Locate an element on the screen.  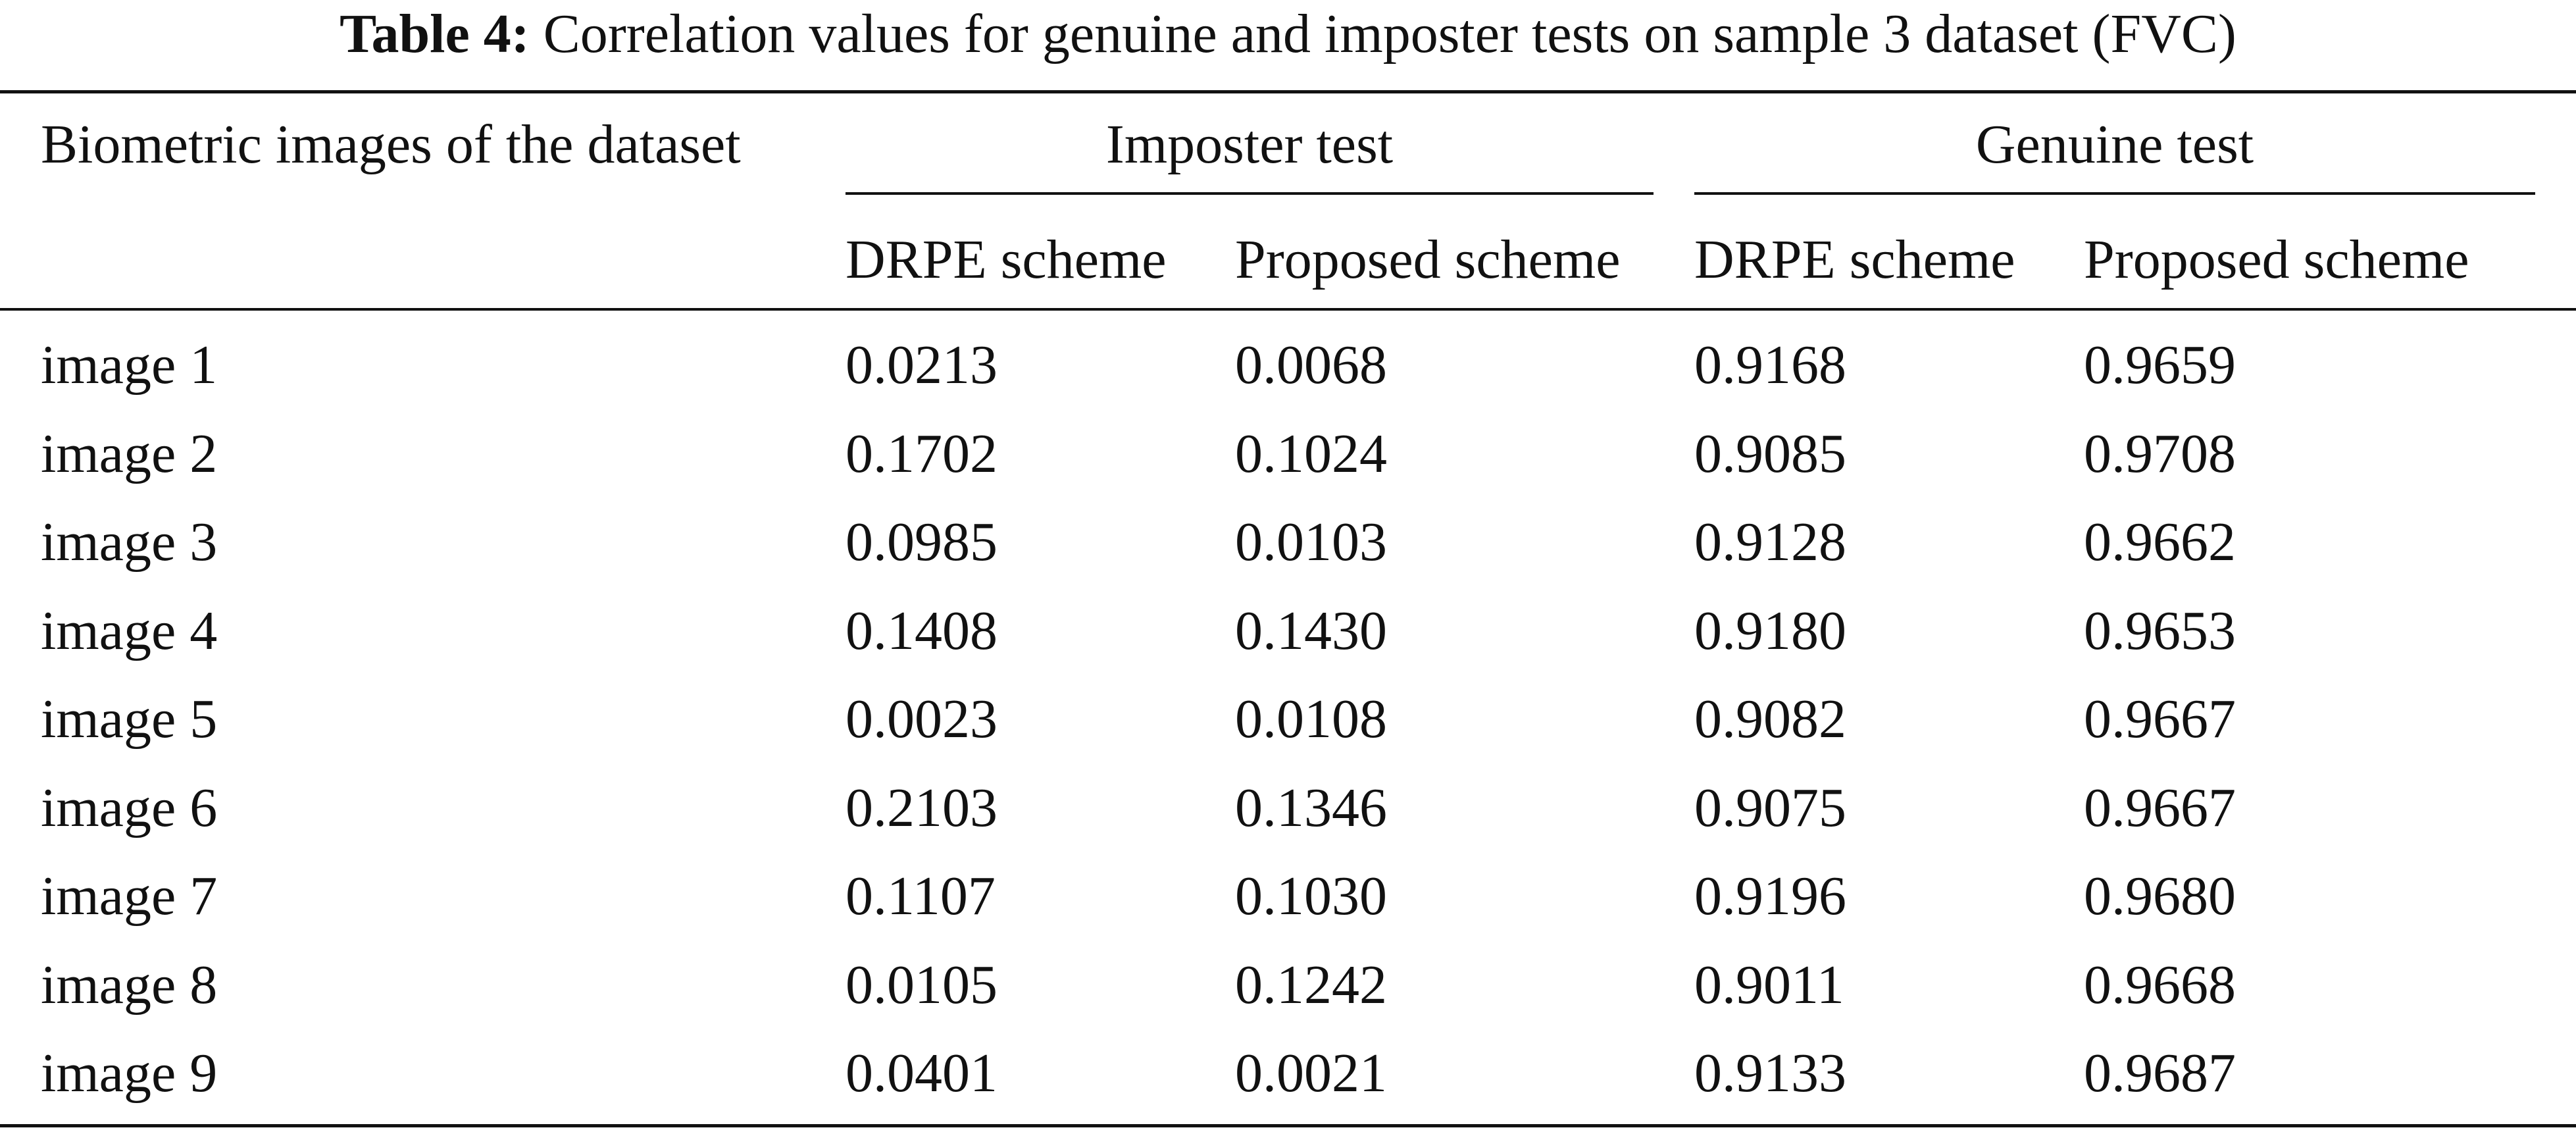
imposter-drpe-cell: 0.0985 is located at coordinates (922, 542).